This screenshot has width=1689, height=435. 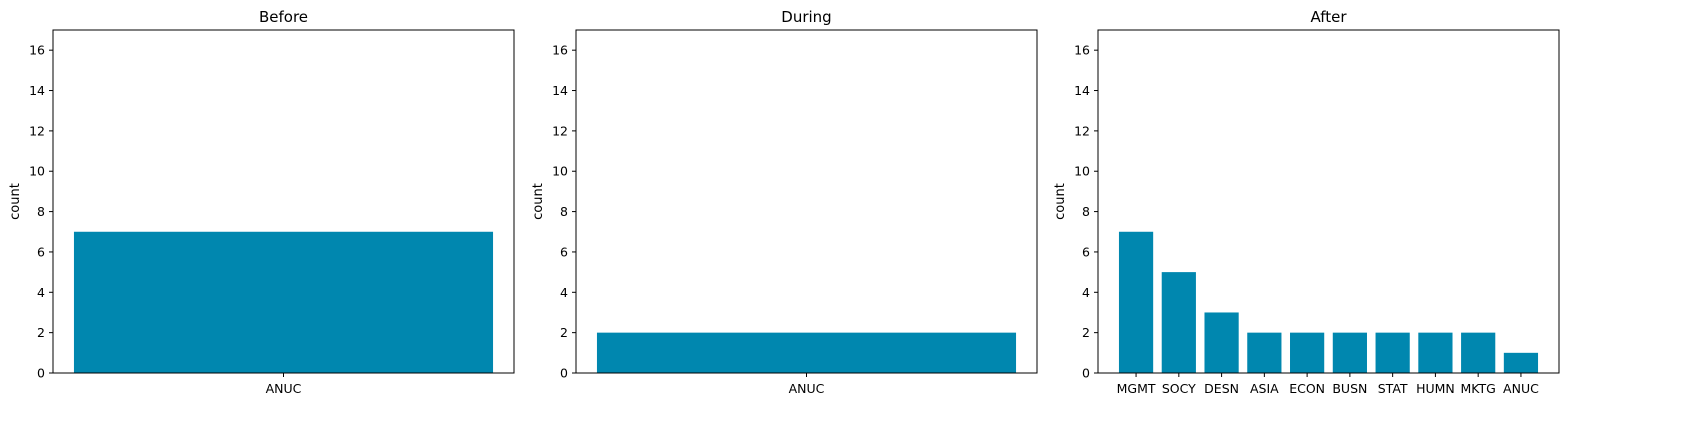 I want to click on bar-asia, so click(x=1264, y=352).